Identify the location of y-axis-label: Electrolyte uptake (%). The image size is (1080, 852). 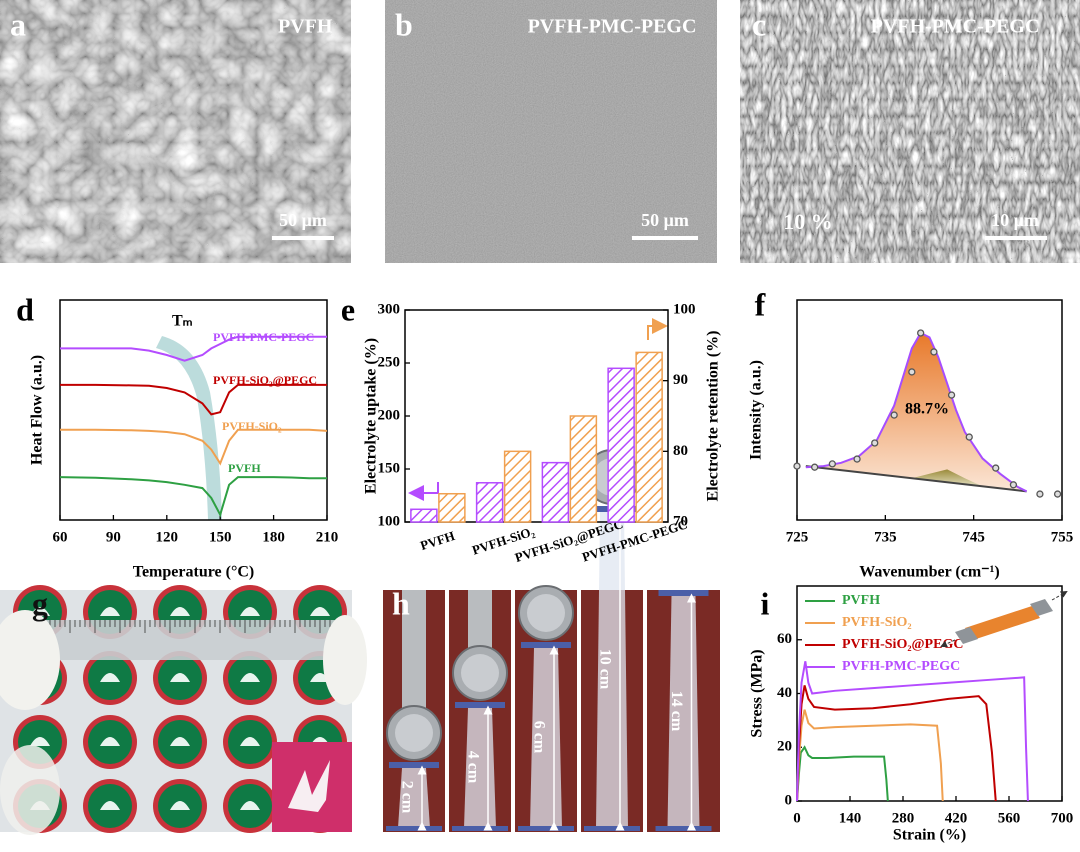
(371, 416).